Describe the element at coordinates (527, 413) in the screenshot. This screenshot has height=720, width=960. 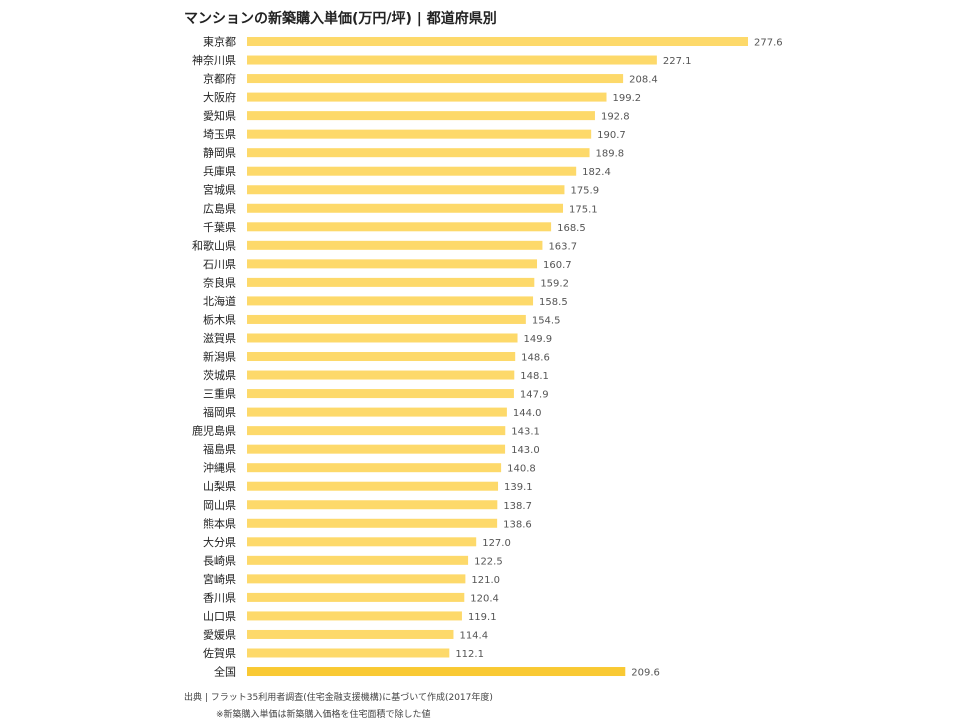
I see `value-label: 144.0` at that location.